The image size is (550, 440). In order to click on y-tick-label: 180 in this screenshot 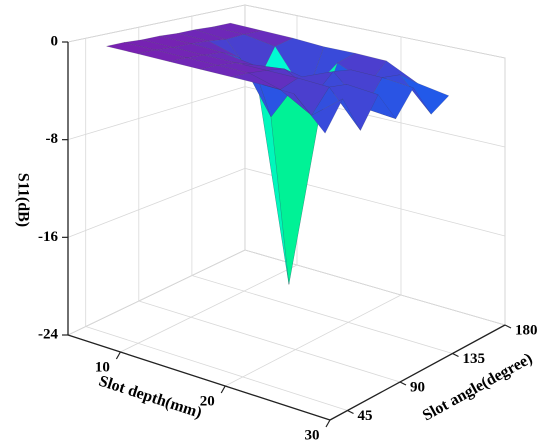, I will do `click(526, 330)`.